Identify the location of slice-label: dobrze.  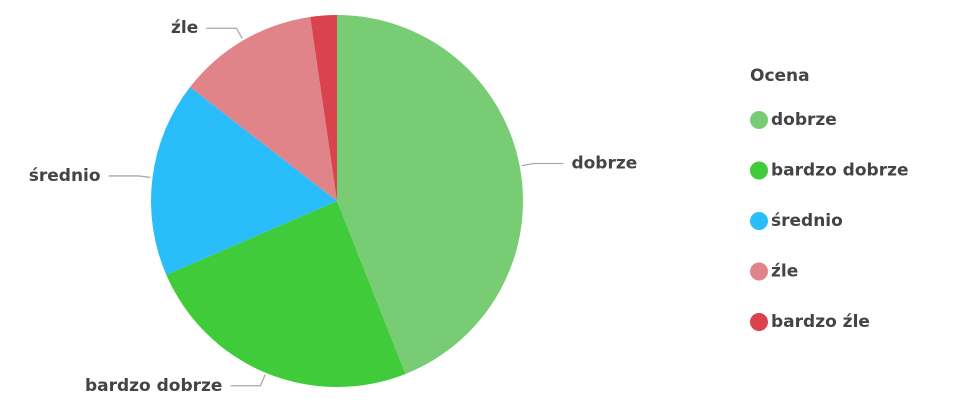
(604, 164).